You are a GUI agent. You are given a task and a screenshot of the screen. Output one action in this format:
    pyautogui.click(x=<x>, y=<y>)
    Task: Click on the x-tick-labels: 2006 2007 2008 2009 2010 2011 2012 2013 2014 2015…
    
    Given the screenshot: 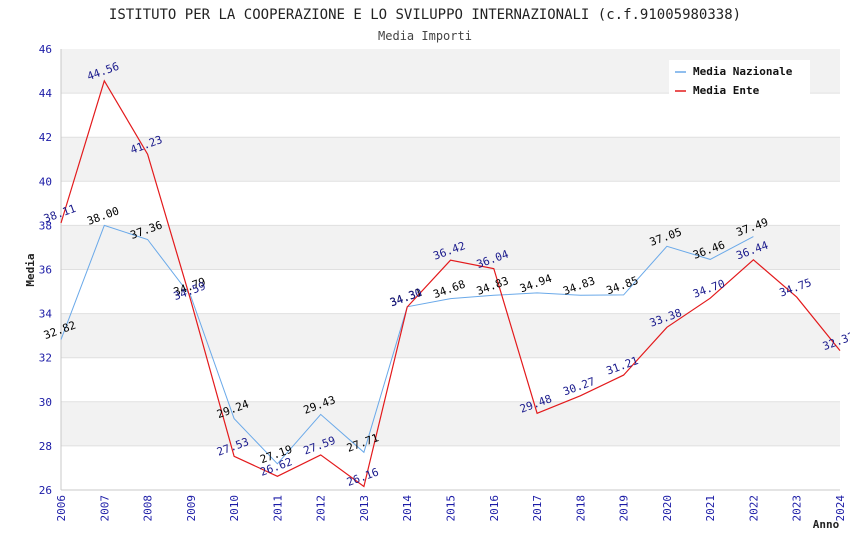 What is the action you would take?
    pyautogui.click(x=451, y=508)
    